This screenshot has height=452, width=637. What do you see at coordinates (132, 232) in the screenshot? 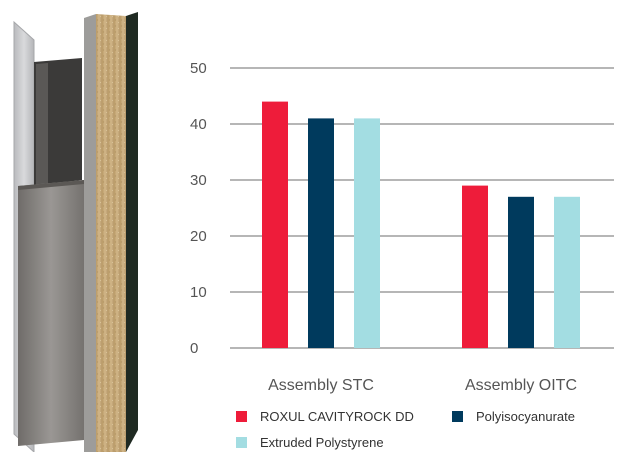
I see `air-barrier-membrane` at bounding box center [132, 232].